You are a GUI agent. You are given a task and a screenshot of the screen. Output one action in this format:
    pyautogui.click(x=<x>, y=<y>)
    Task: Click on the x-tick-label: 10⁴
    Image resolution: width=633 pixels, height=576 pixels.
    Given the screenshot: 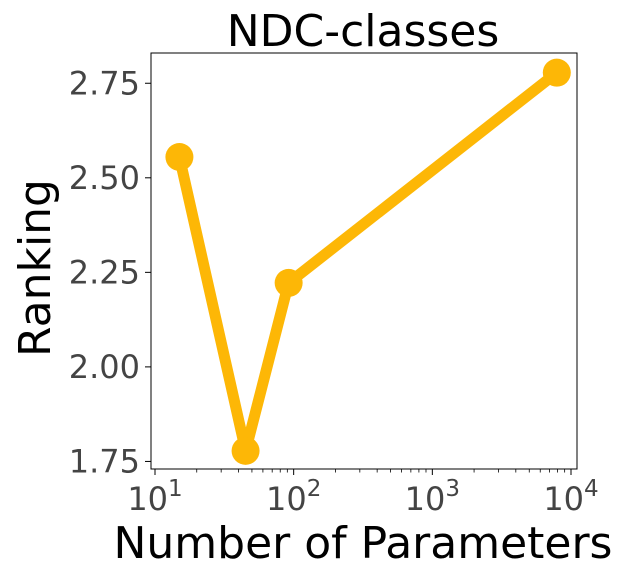 What is the action you would take?
    pyautogui.click(x=570, y=497)
    